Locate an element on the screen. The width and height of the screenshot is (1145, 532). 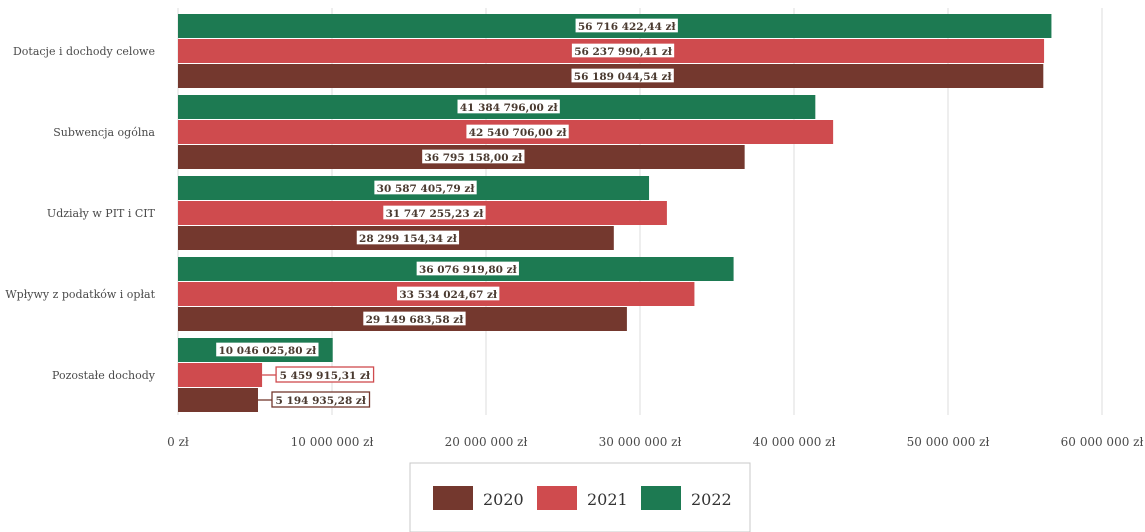
value-label: 56 189 044,54 zł is located at coordinates (623, 77).